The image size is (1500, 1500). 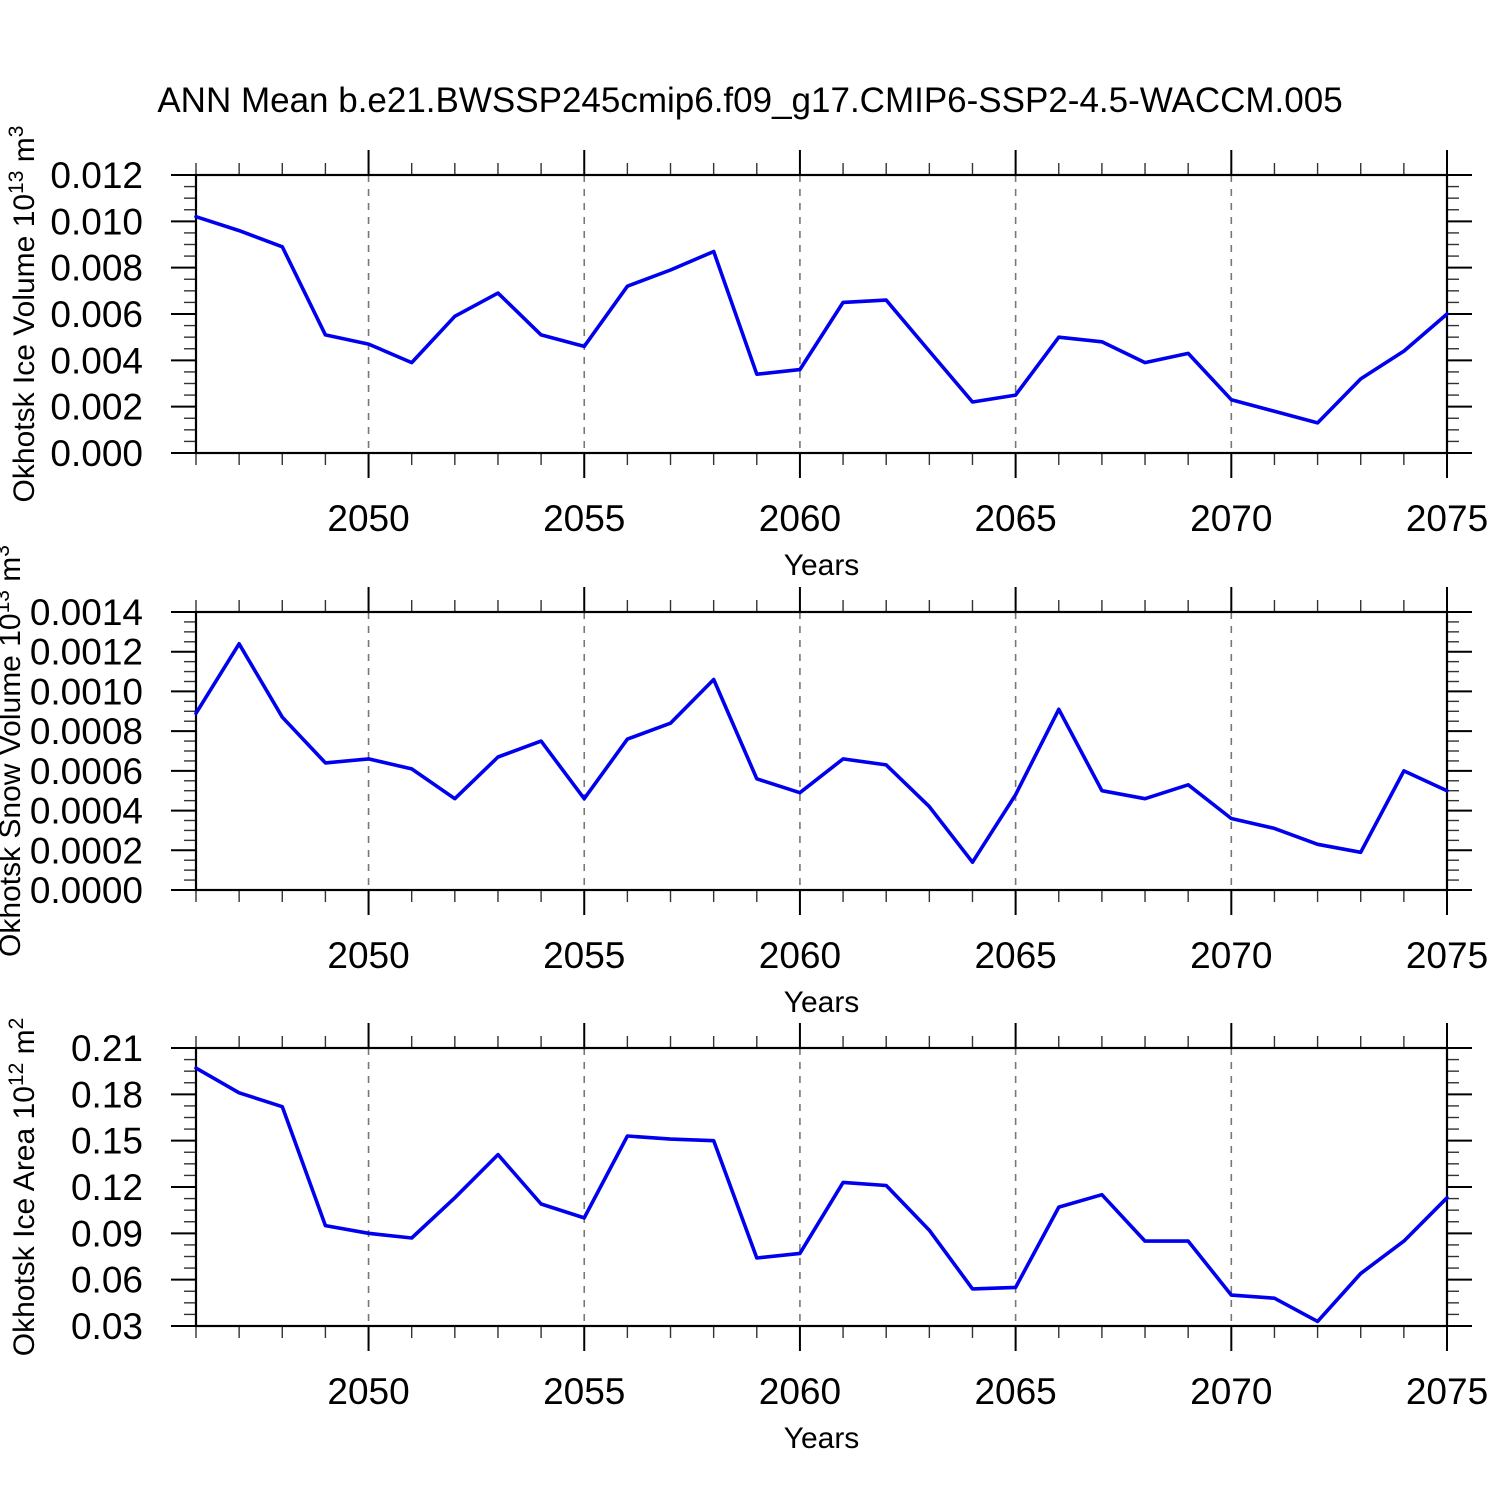 What do you see at coordinates (86, 731) in the screenshot?
I see `y-tick-label: 0.0008` at bounding box center [86, 731].